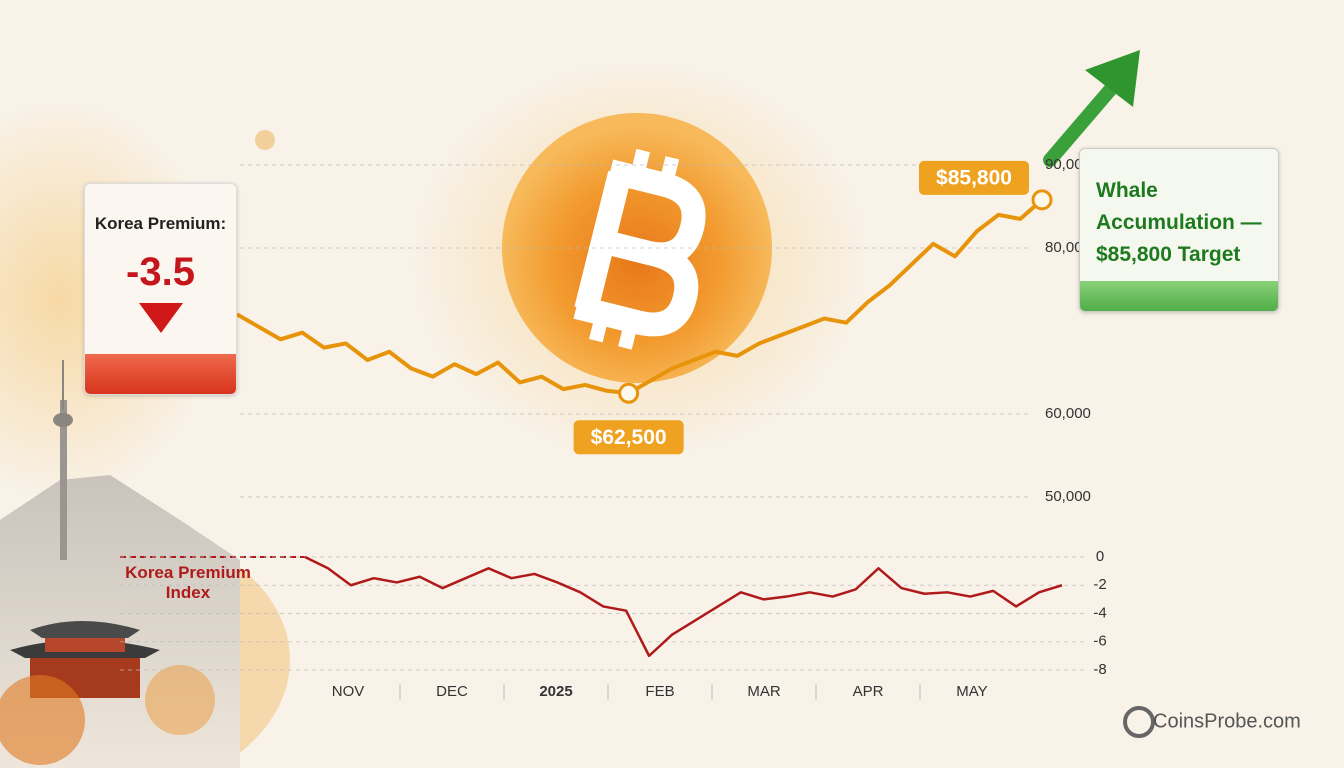 The image size is (1344, 768). What do you see at coordinates (1179, 222) in the screenshot?
I see `whale-note: Whale Accumulation — $85,800 Target` at bounding box center [1179, 222].